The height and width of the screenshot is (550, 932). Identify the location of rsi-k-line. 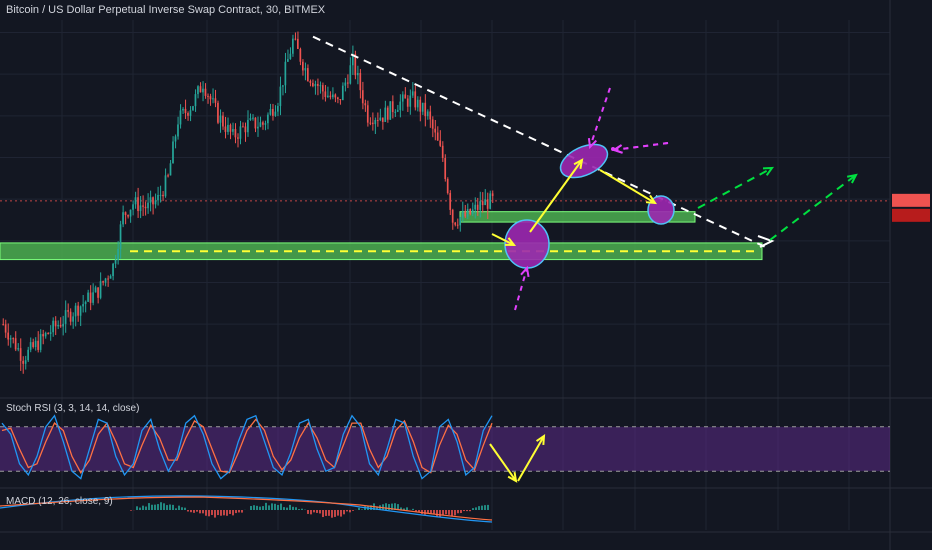
(247, 447).